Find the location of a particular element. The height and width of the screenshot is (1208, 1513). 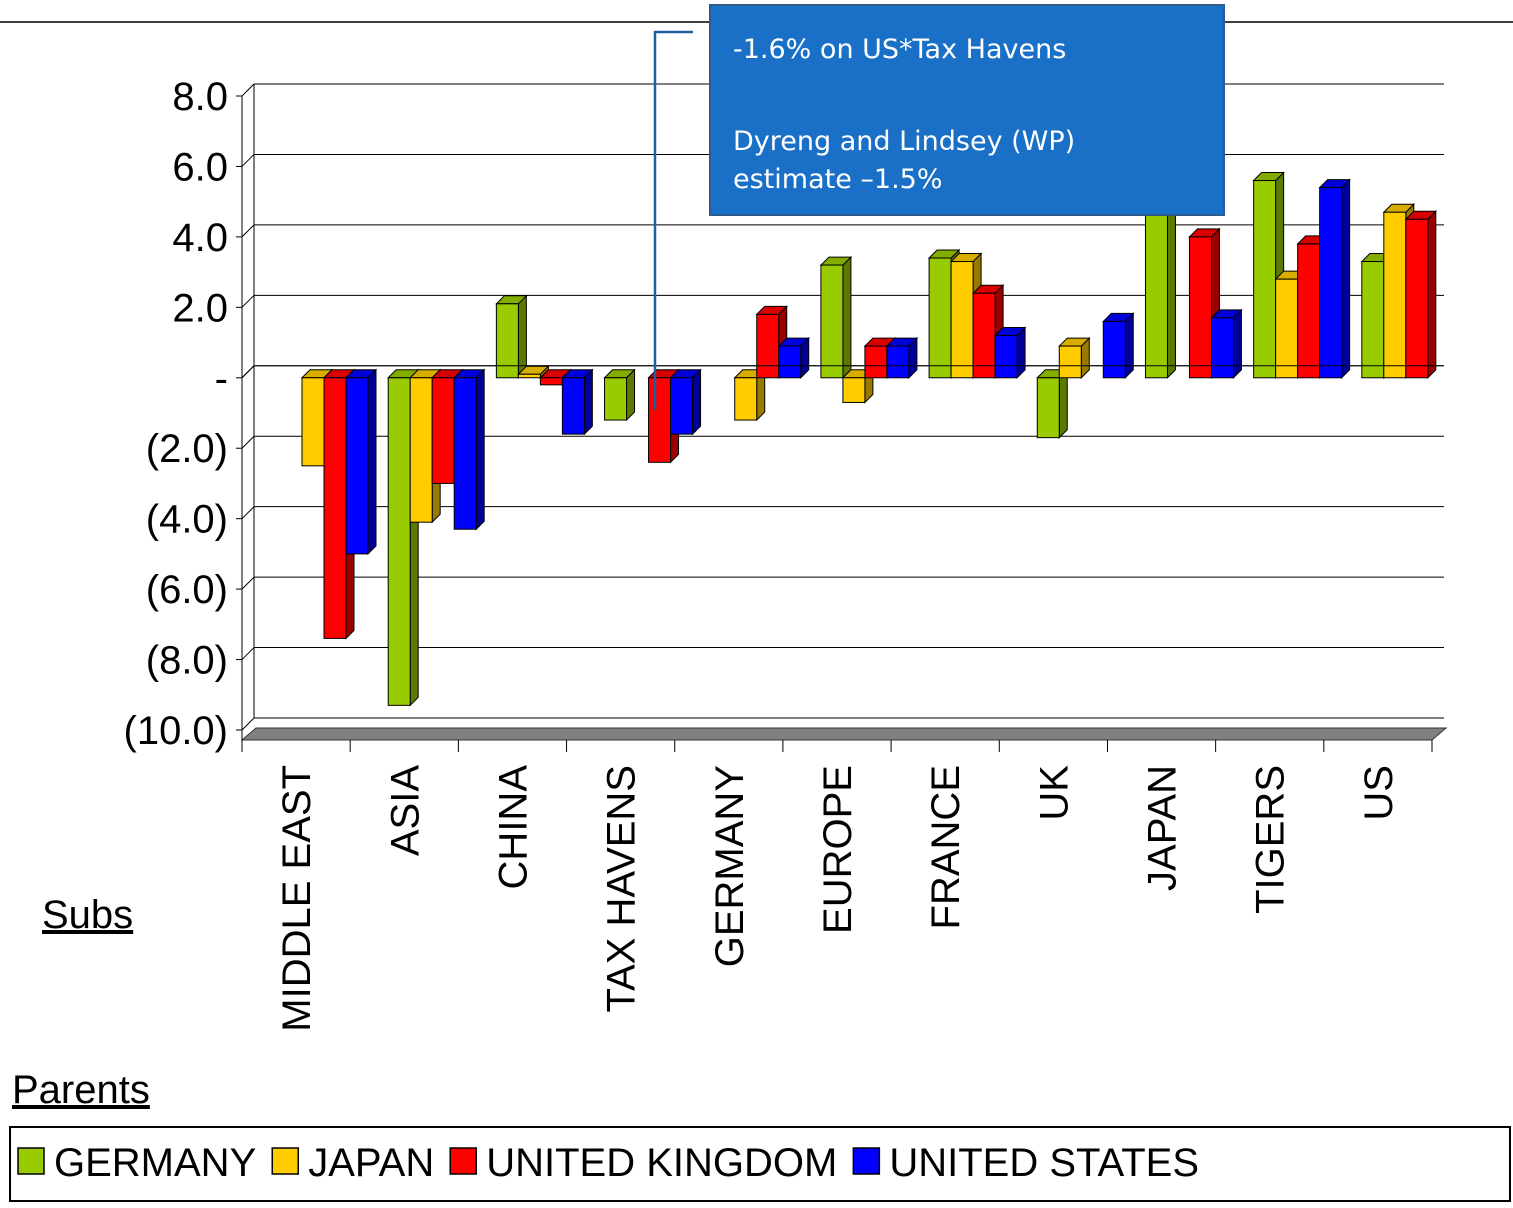

y-tick-label: 2.0 is located at coordinates (200, 308).